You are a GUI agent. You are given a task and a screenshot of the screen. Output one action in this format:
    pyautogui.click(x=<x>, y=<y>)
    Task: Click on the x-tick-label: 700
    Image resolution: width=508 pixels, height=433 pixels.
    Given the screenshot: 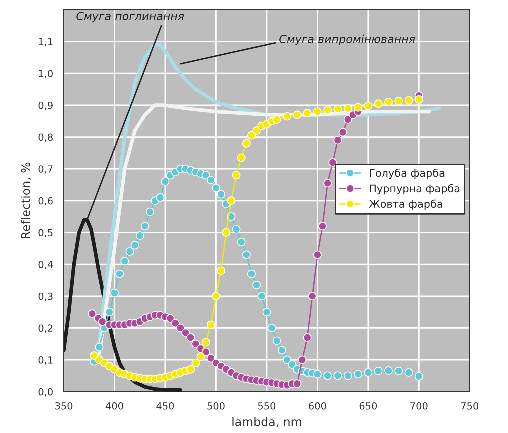 What is the action you would take?
    pyautogui.click(x=419, y=406)
    